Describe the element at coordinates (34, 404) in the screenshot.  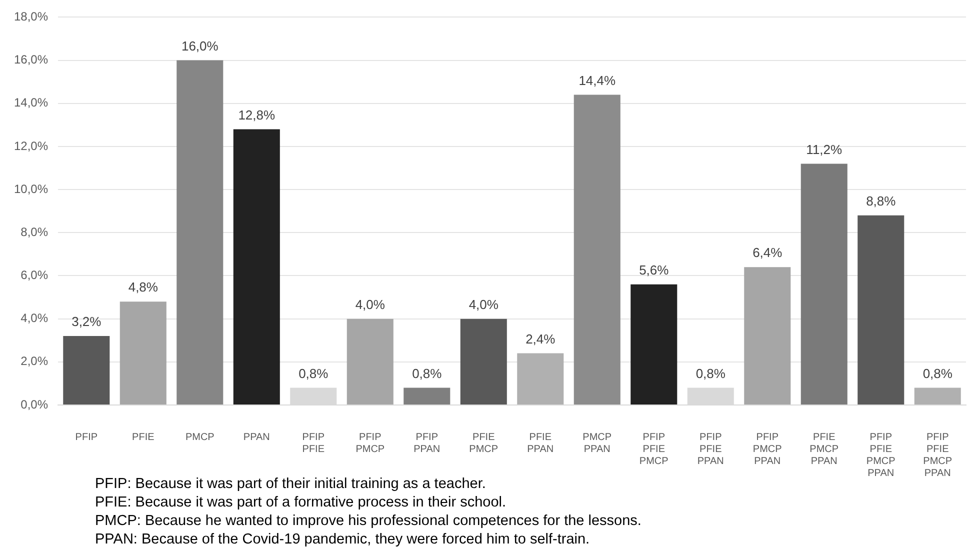
I see `y-tick-label: 0,0%` at that location.